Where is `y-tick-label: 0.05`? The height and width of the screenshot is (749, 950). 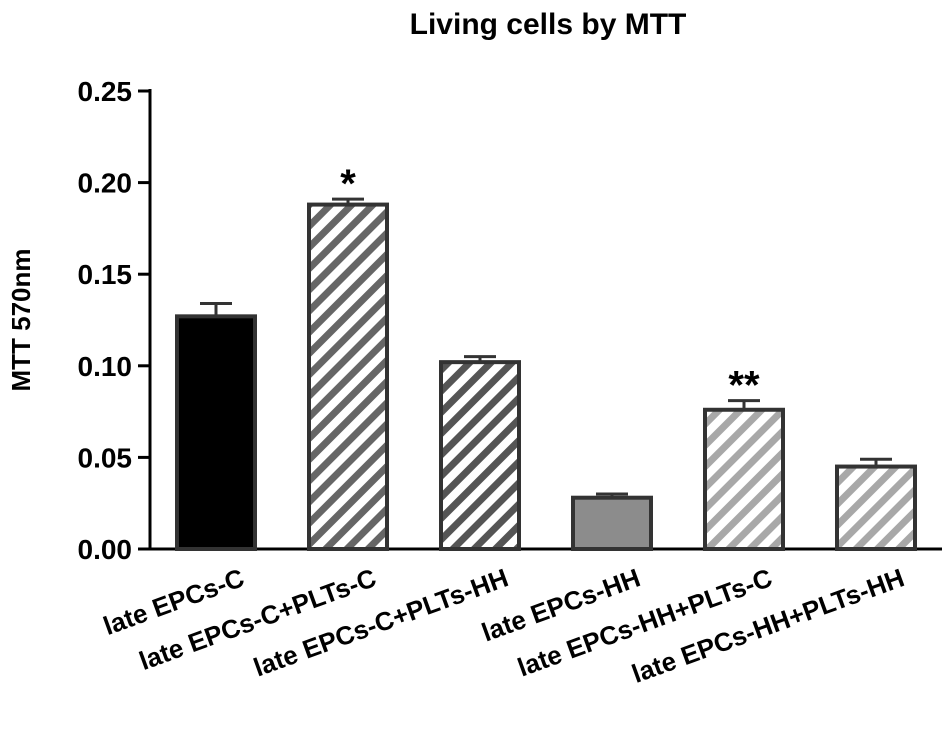
y-tick-label: 0.05 is located at coordinates (105, 457).